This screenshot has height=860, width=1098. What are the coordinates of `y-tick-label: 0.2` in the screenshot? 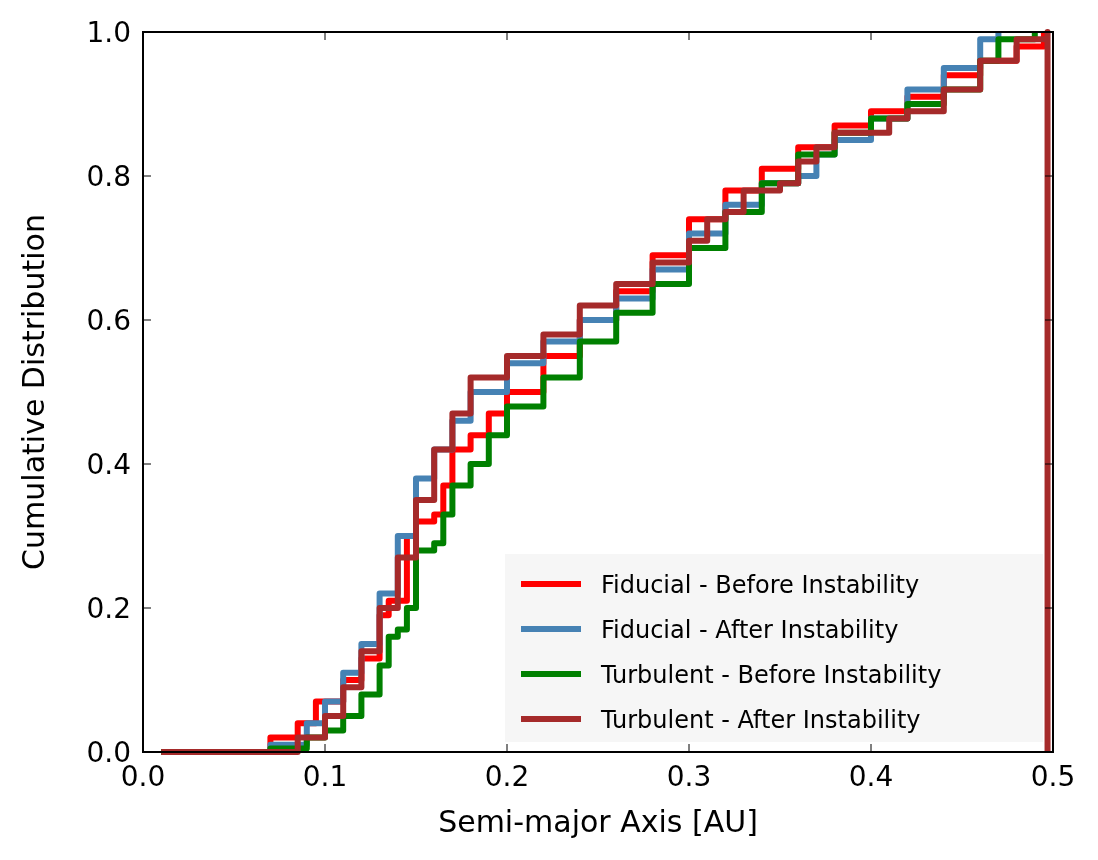 It's located at (108, 608).